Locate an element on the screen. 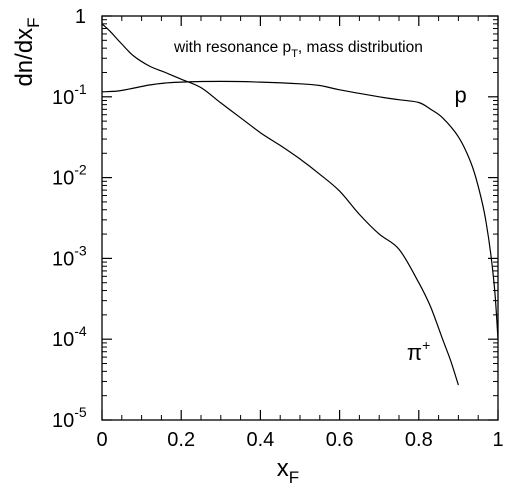 The width and height of the screenshot is (518, 497). y-tick-label: 10⁻⁵ is located at coordinates (69, 418).